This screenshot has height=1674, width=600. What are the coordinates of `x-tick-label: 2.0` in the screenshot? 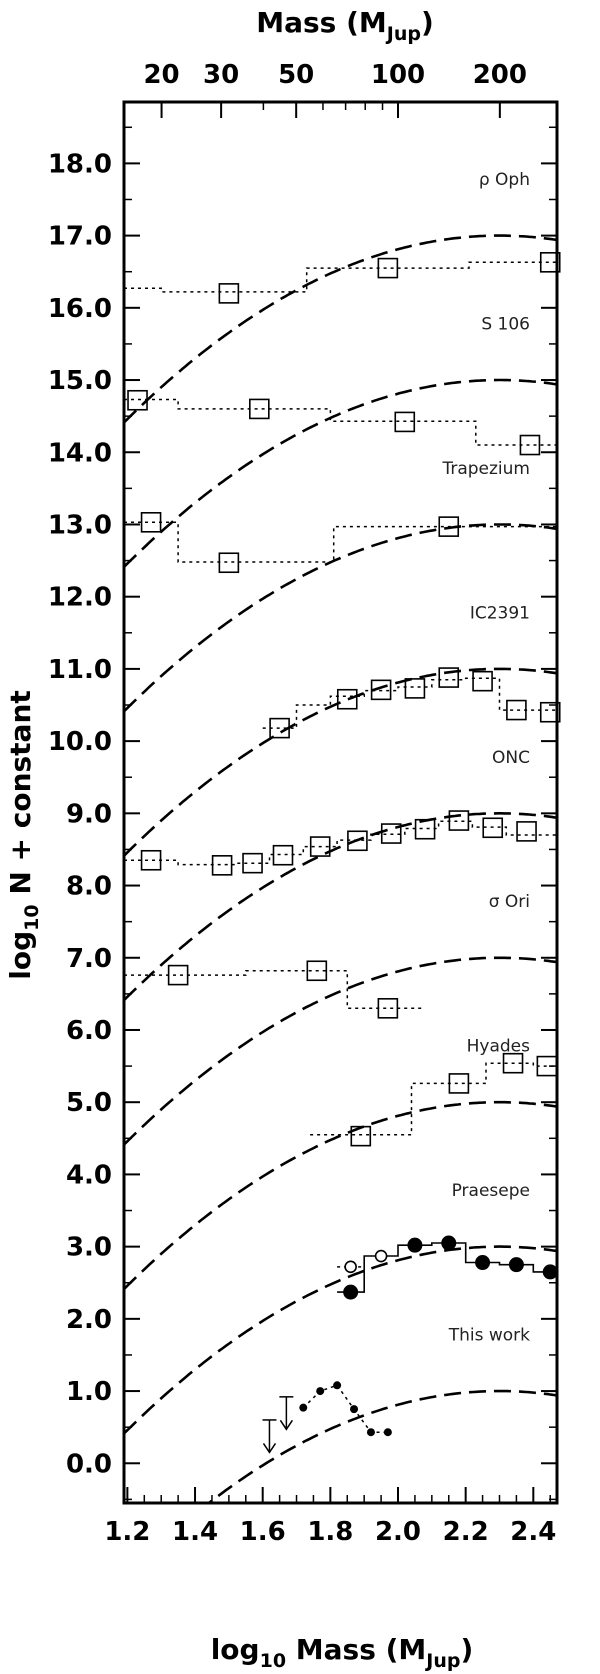 It's located at (398, 1532).